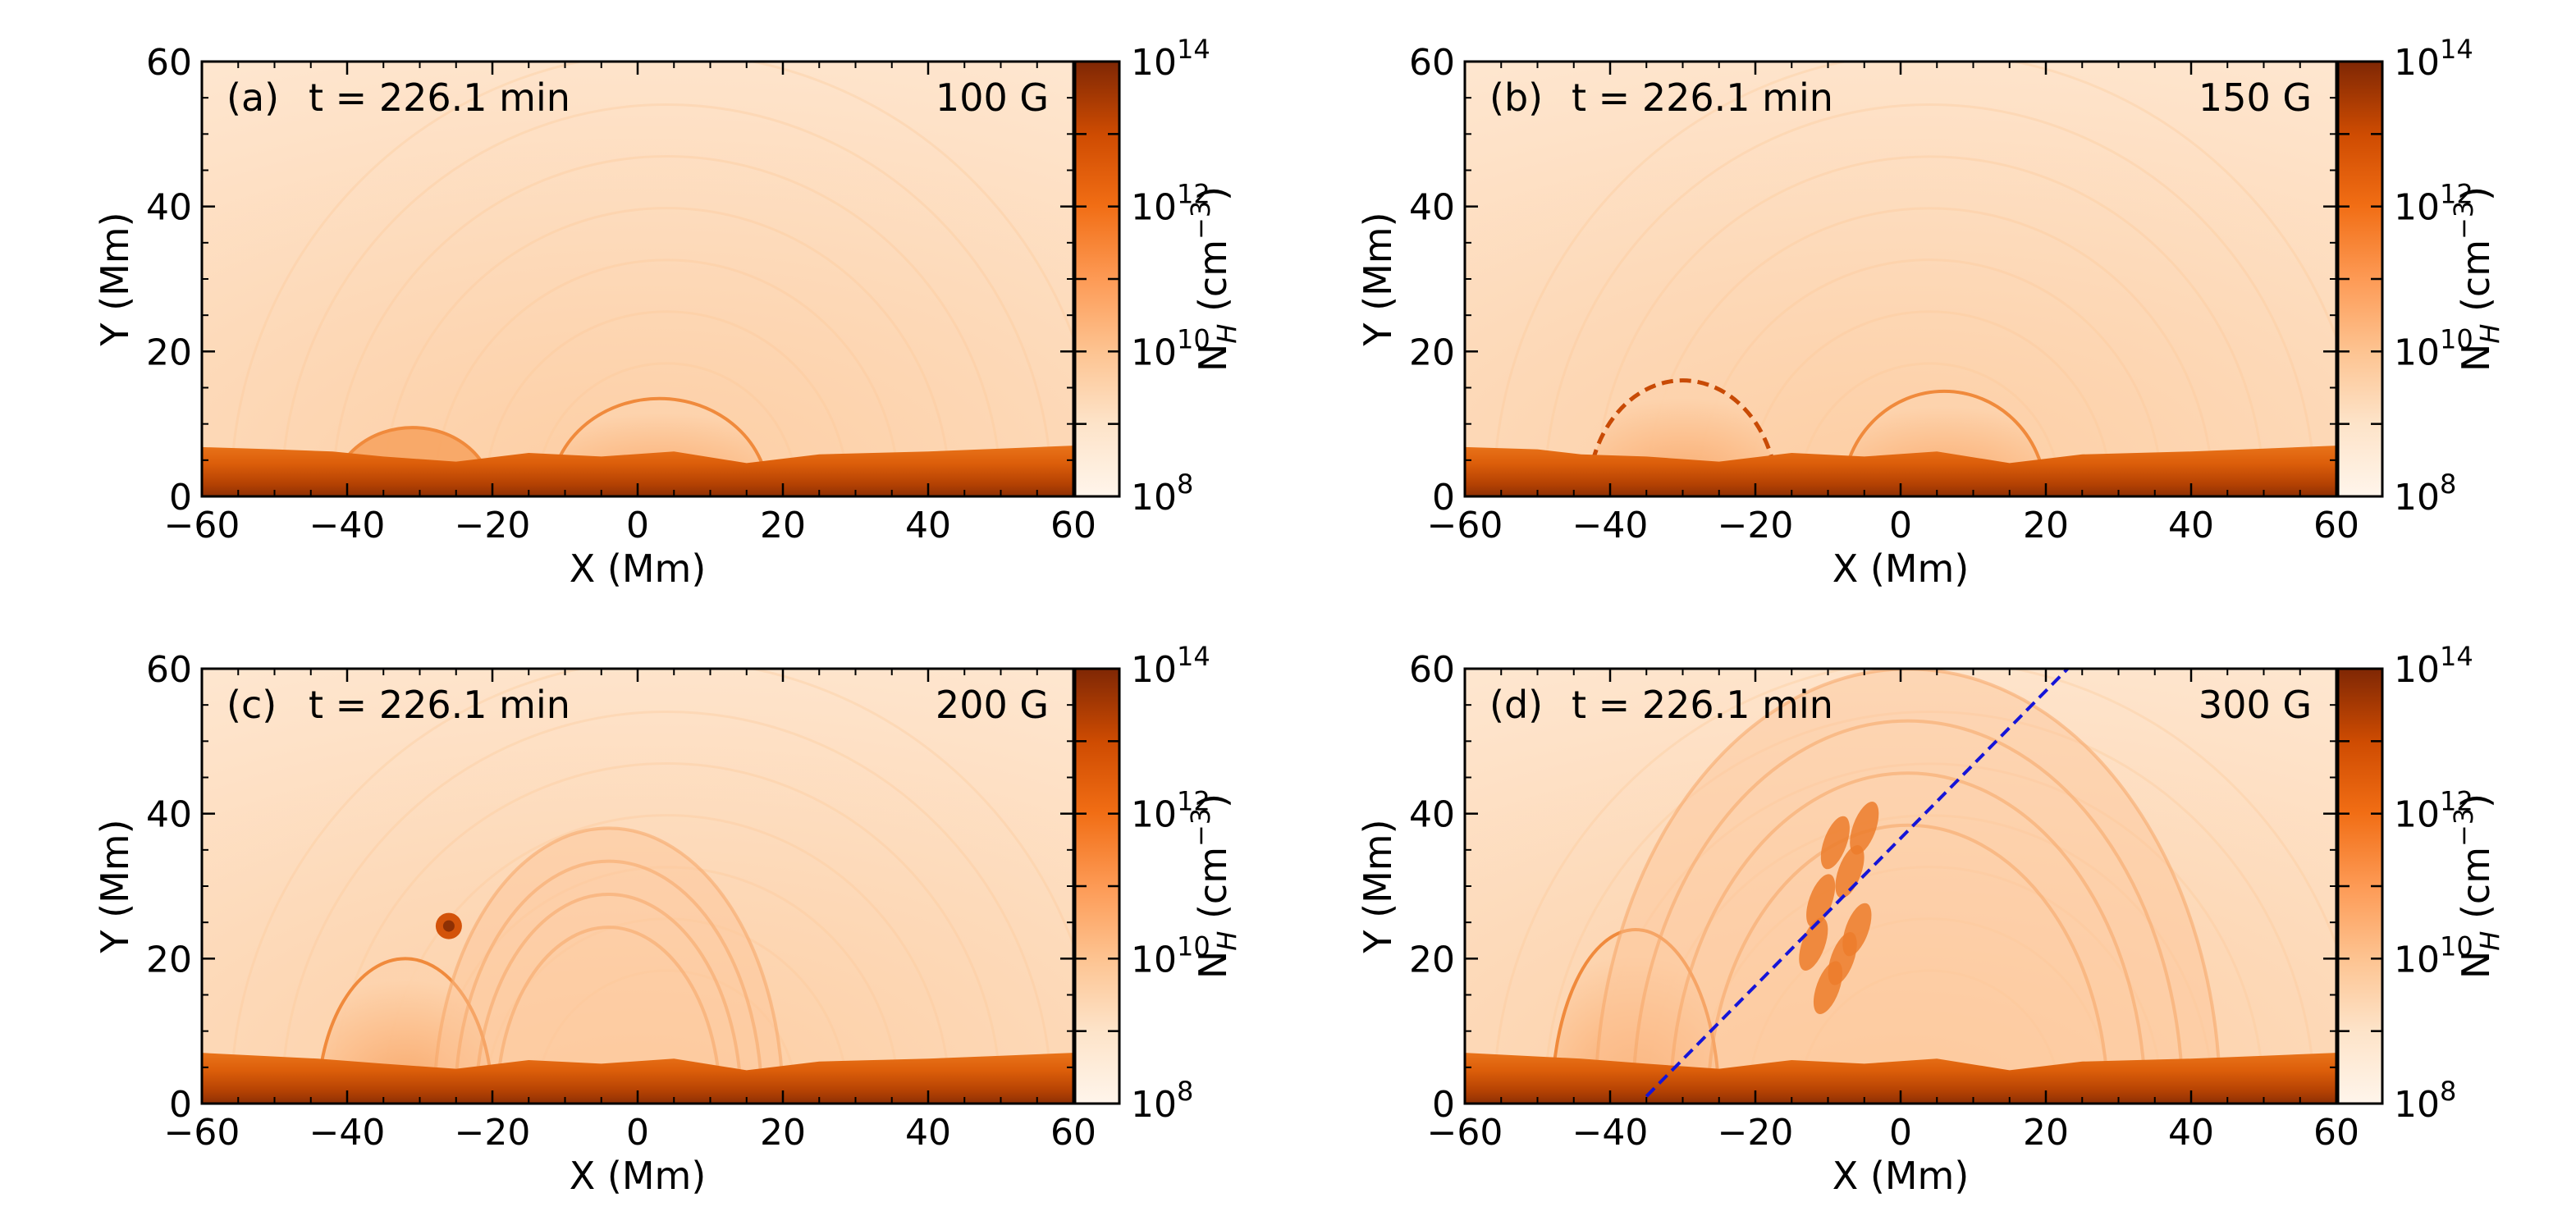 The height and width of the screenshot is (1225, 2576). Describe the element at coordinates (992, 97) in the screenshot. I see `field-strength-label: 100 G` at that location.